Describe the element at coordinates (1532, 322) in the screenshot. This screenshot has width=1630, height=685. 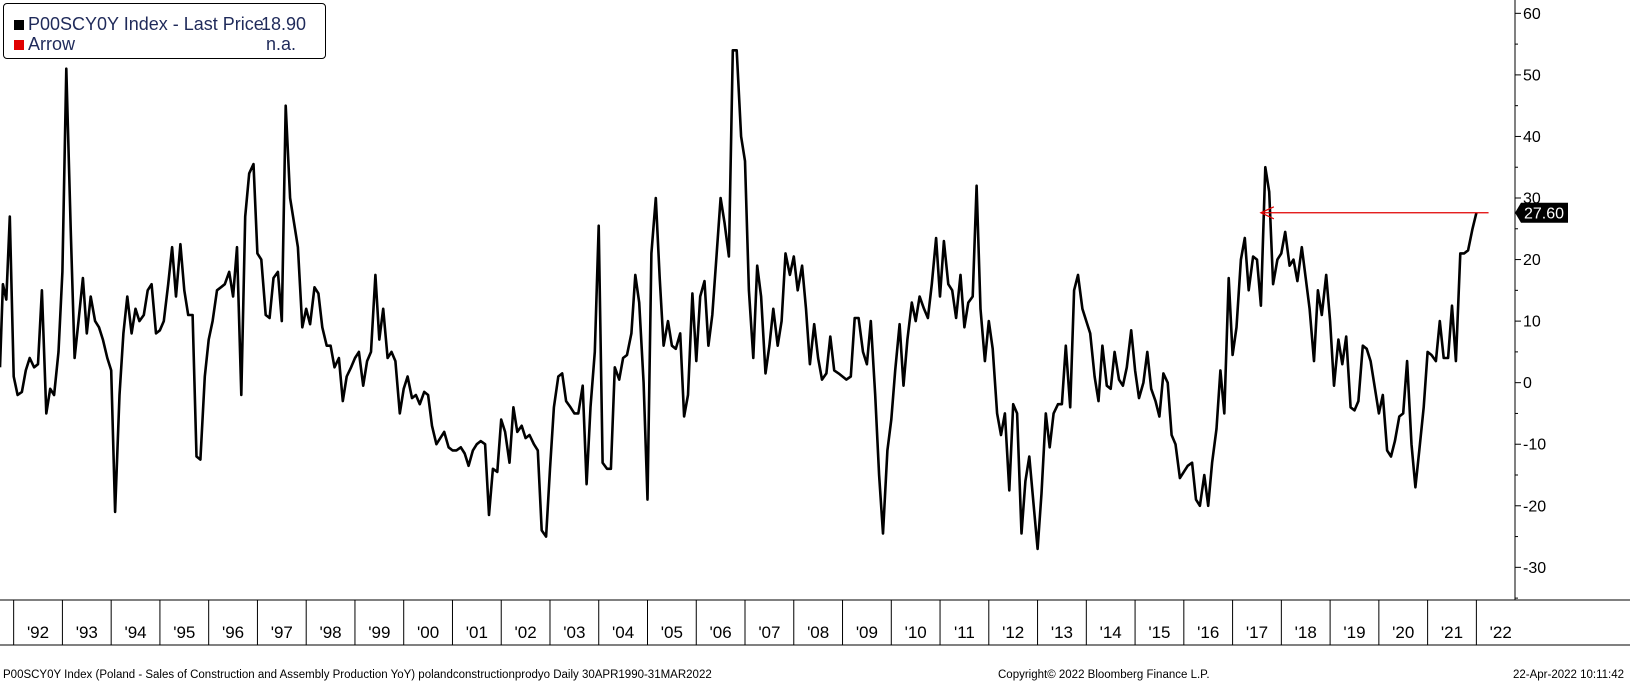
I see `y-tick-label: 10` at that location.